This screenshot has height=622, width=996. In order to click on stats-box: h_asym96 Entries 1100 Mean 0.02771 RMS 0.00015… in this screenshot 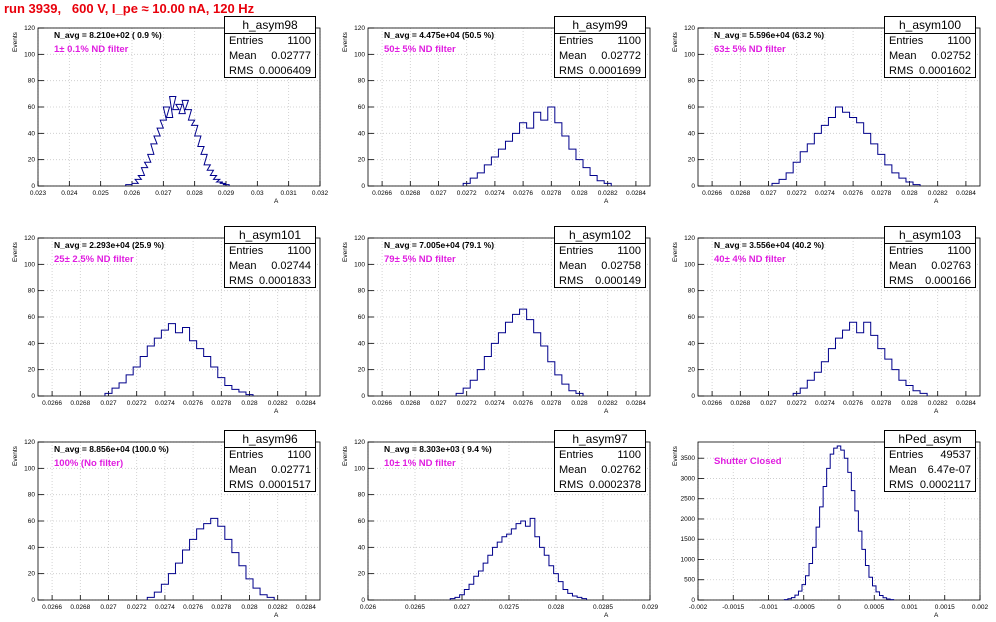, I will do `click(270, 461)`.